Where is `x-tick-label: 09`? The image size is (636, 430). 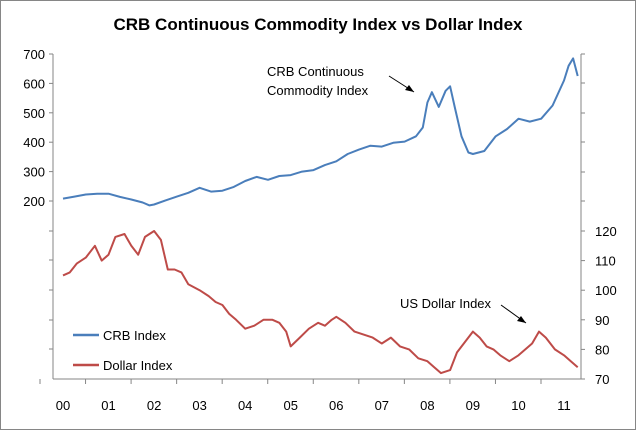
x-tick-label: 09 is located at coordinates (473, 405).